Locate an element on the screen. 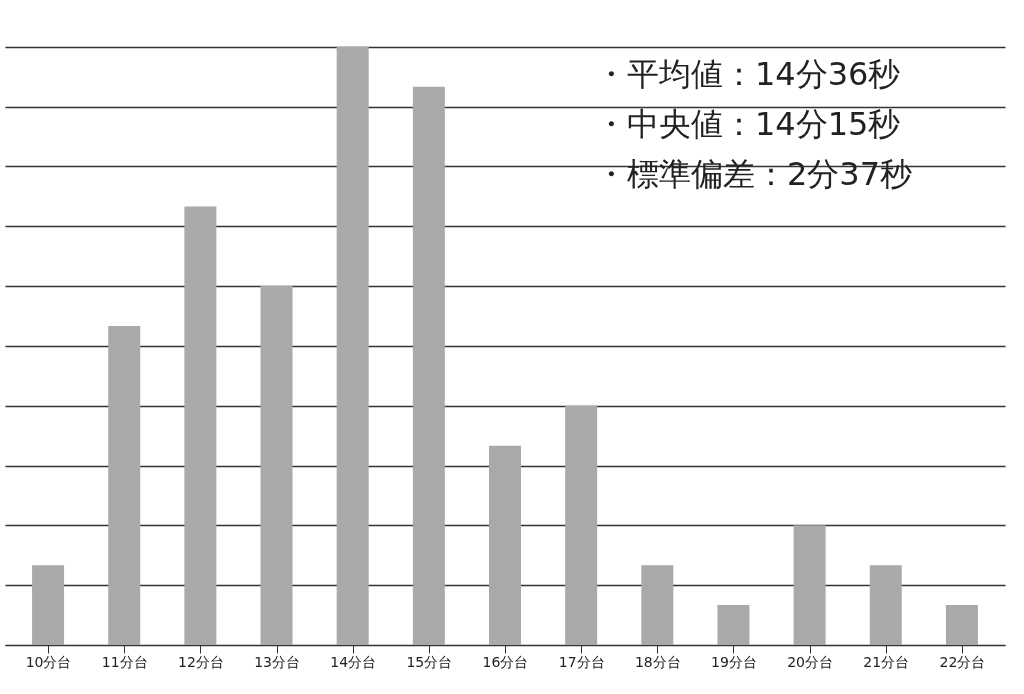 This screenshot has height=694, width=1024. x-tick-label: 15分台 is located at coordinates (429, 661).